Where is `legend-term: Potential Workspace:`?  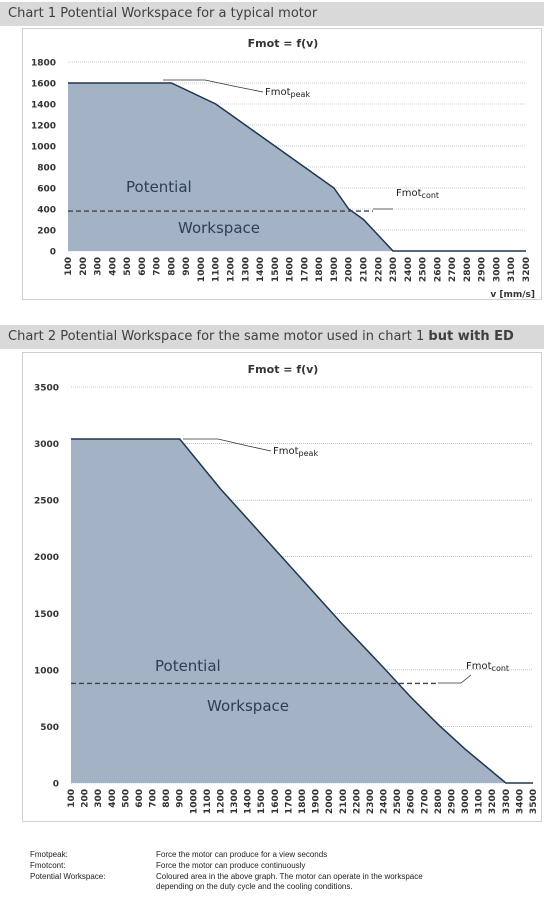 legend-term: Potential Workspace: is located at coordinates (68, 876).